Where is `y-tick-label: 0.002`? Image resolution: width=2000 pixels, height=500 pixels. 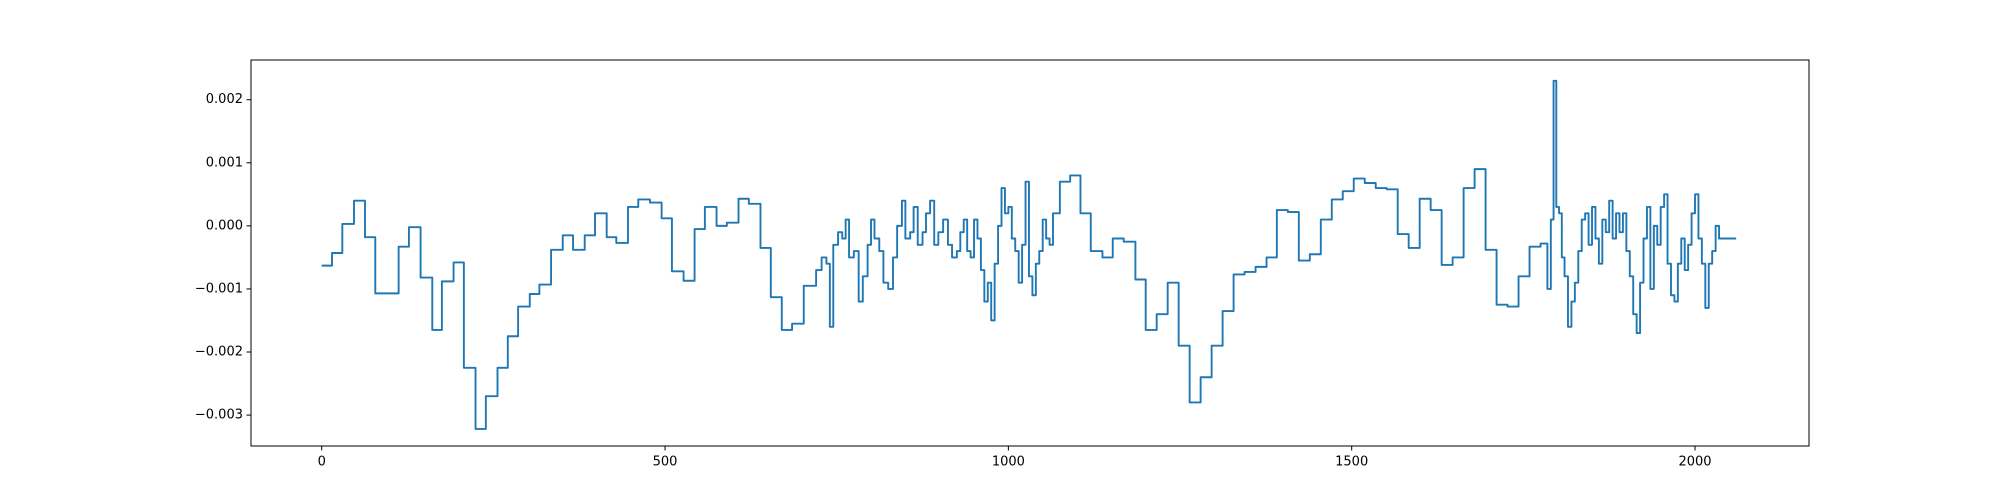 y-tick-label: 0.002 is located at coordinates (224, 99).